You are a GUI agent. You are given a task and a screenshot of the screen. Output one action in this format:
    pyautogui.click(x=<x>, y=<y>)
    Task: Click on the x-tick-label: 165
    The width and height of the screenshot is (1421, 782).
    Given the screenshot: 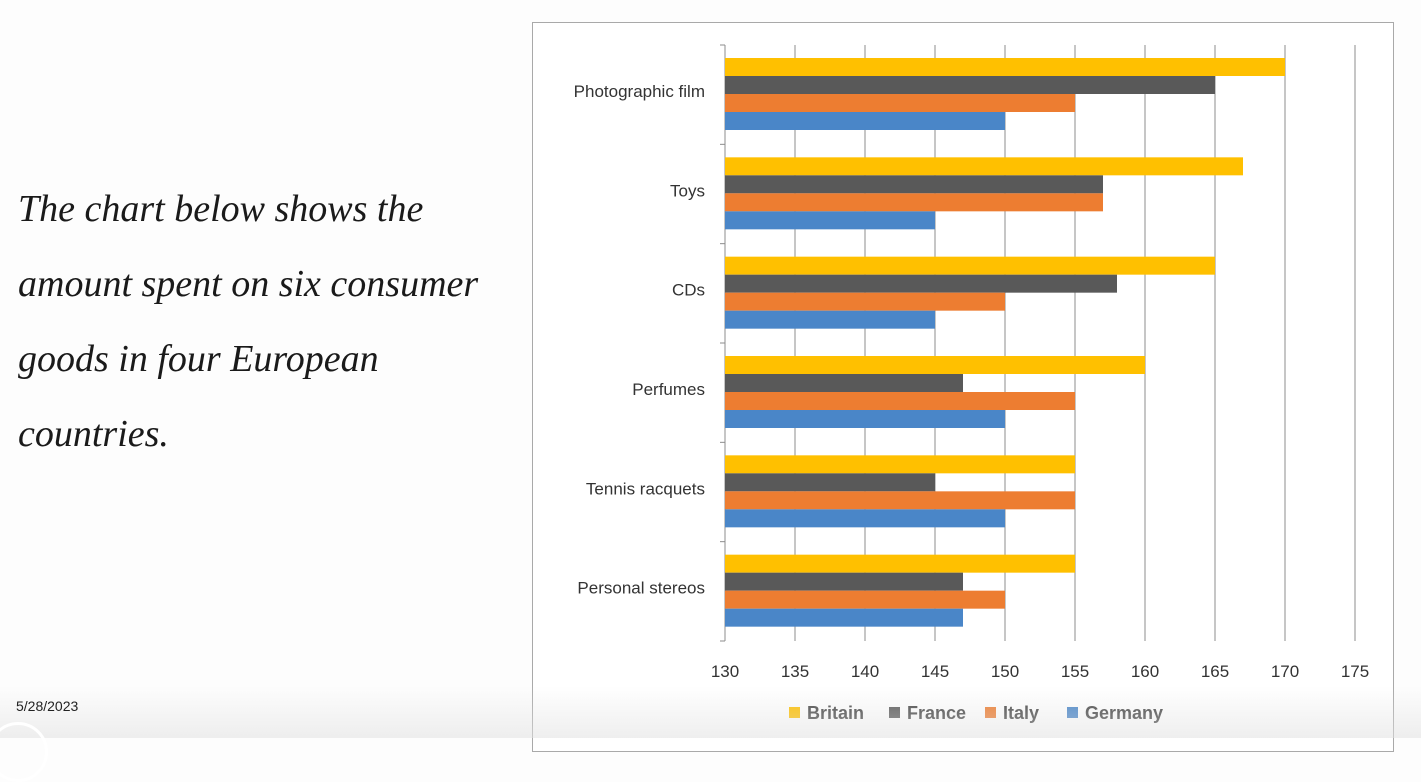 What is the action you would take?
    pyautogui.click(x=1215, y=671)
    